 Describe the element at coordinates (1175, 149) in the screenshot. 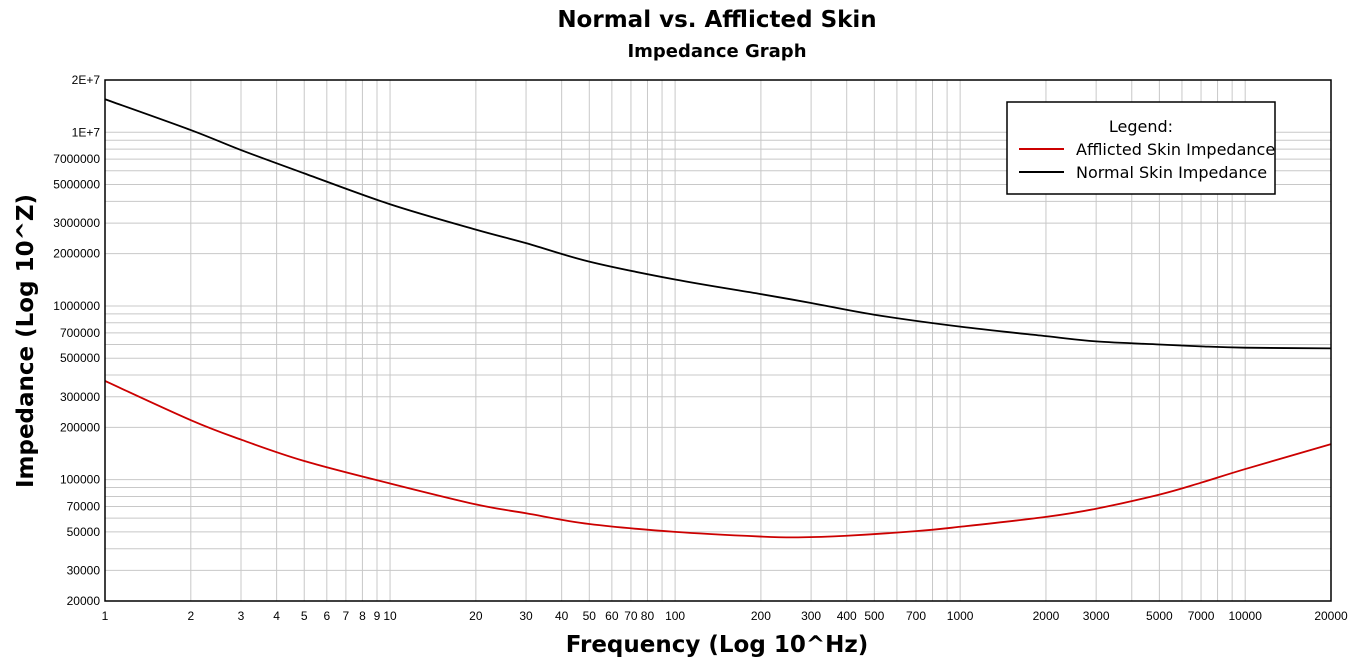

I see `legend-label-afflicted: Afflicted Skin Impedance` at that location.